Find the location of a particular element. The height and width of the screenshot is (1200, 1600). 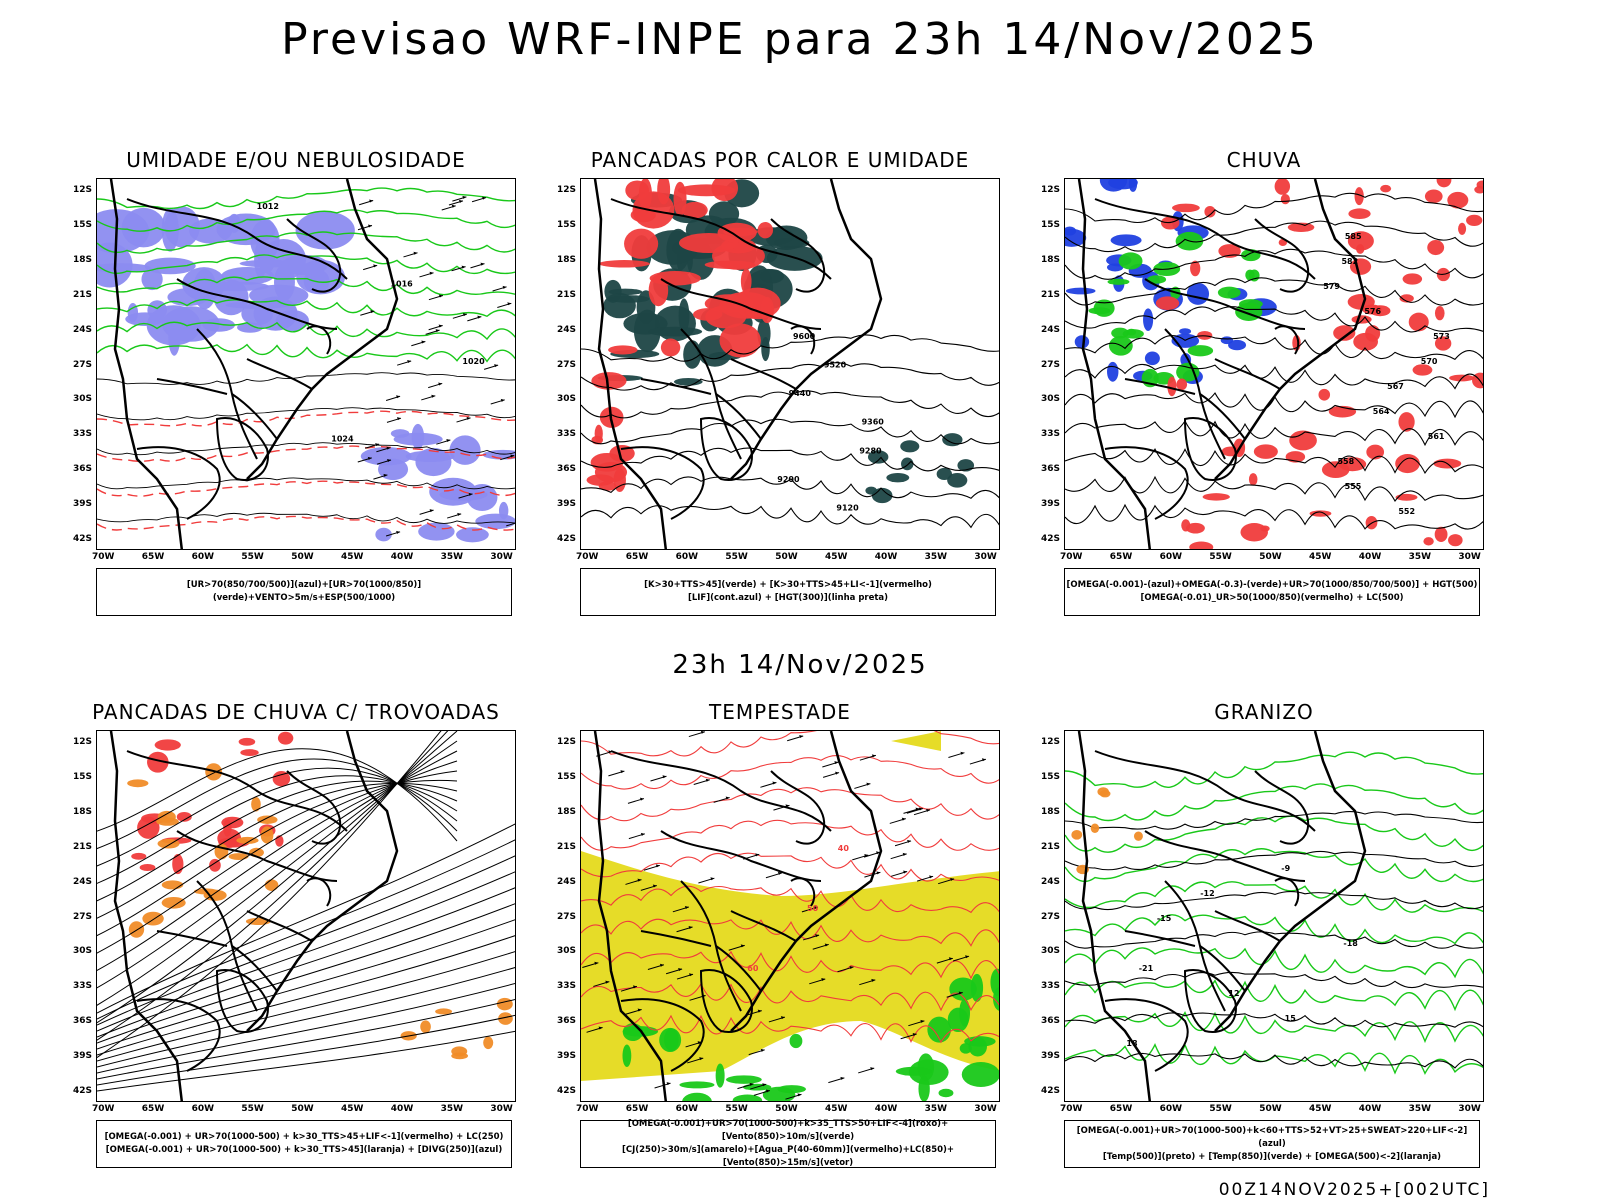

map-tempestade: 40 50 60 is located at coordinates (790, 916).